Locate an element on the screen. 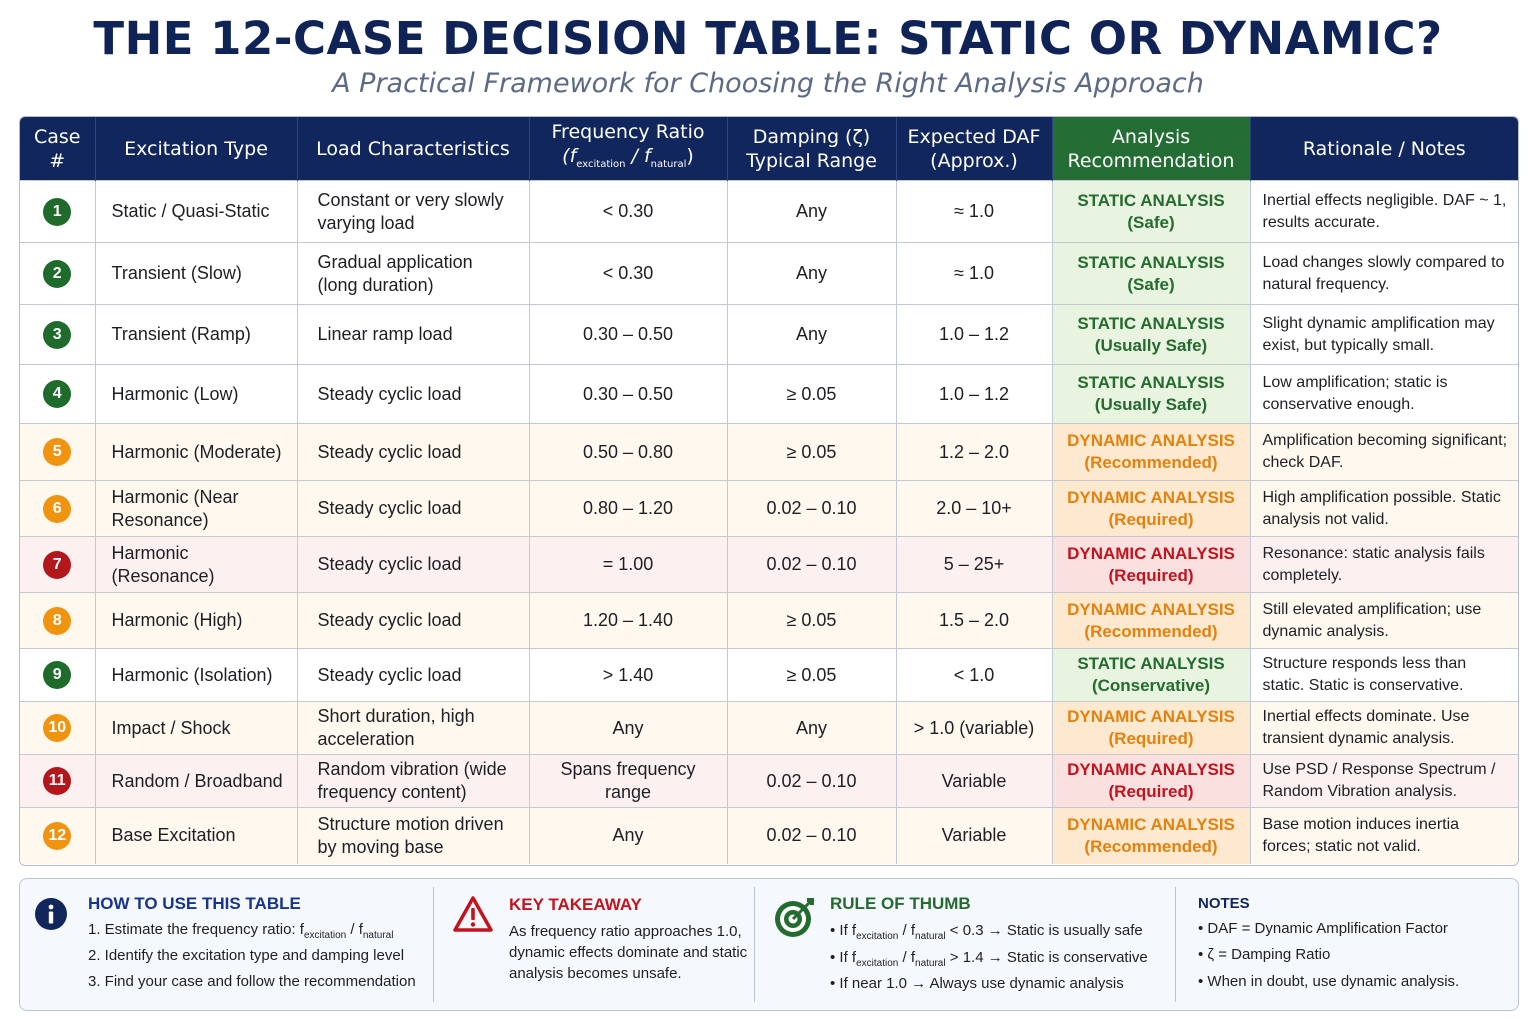  case-badge: 8 is located at coordinates (57, 620).